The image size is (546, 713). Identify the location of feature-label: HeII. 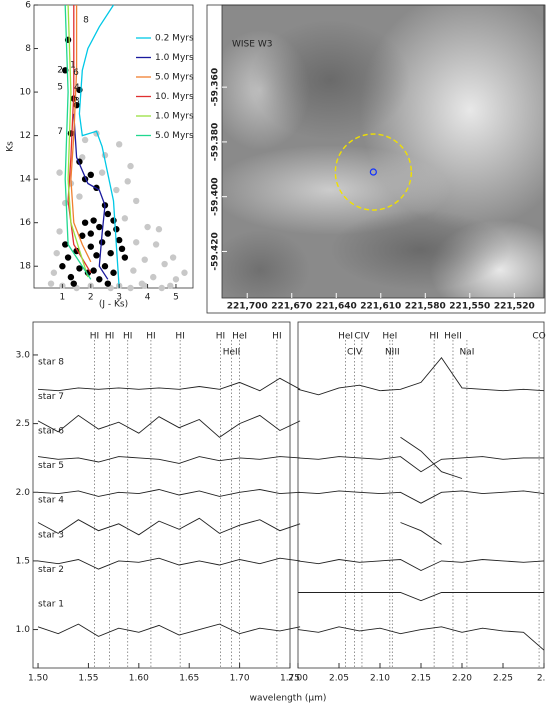
(232, 353).